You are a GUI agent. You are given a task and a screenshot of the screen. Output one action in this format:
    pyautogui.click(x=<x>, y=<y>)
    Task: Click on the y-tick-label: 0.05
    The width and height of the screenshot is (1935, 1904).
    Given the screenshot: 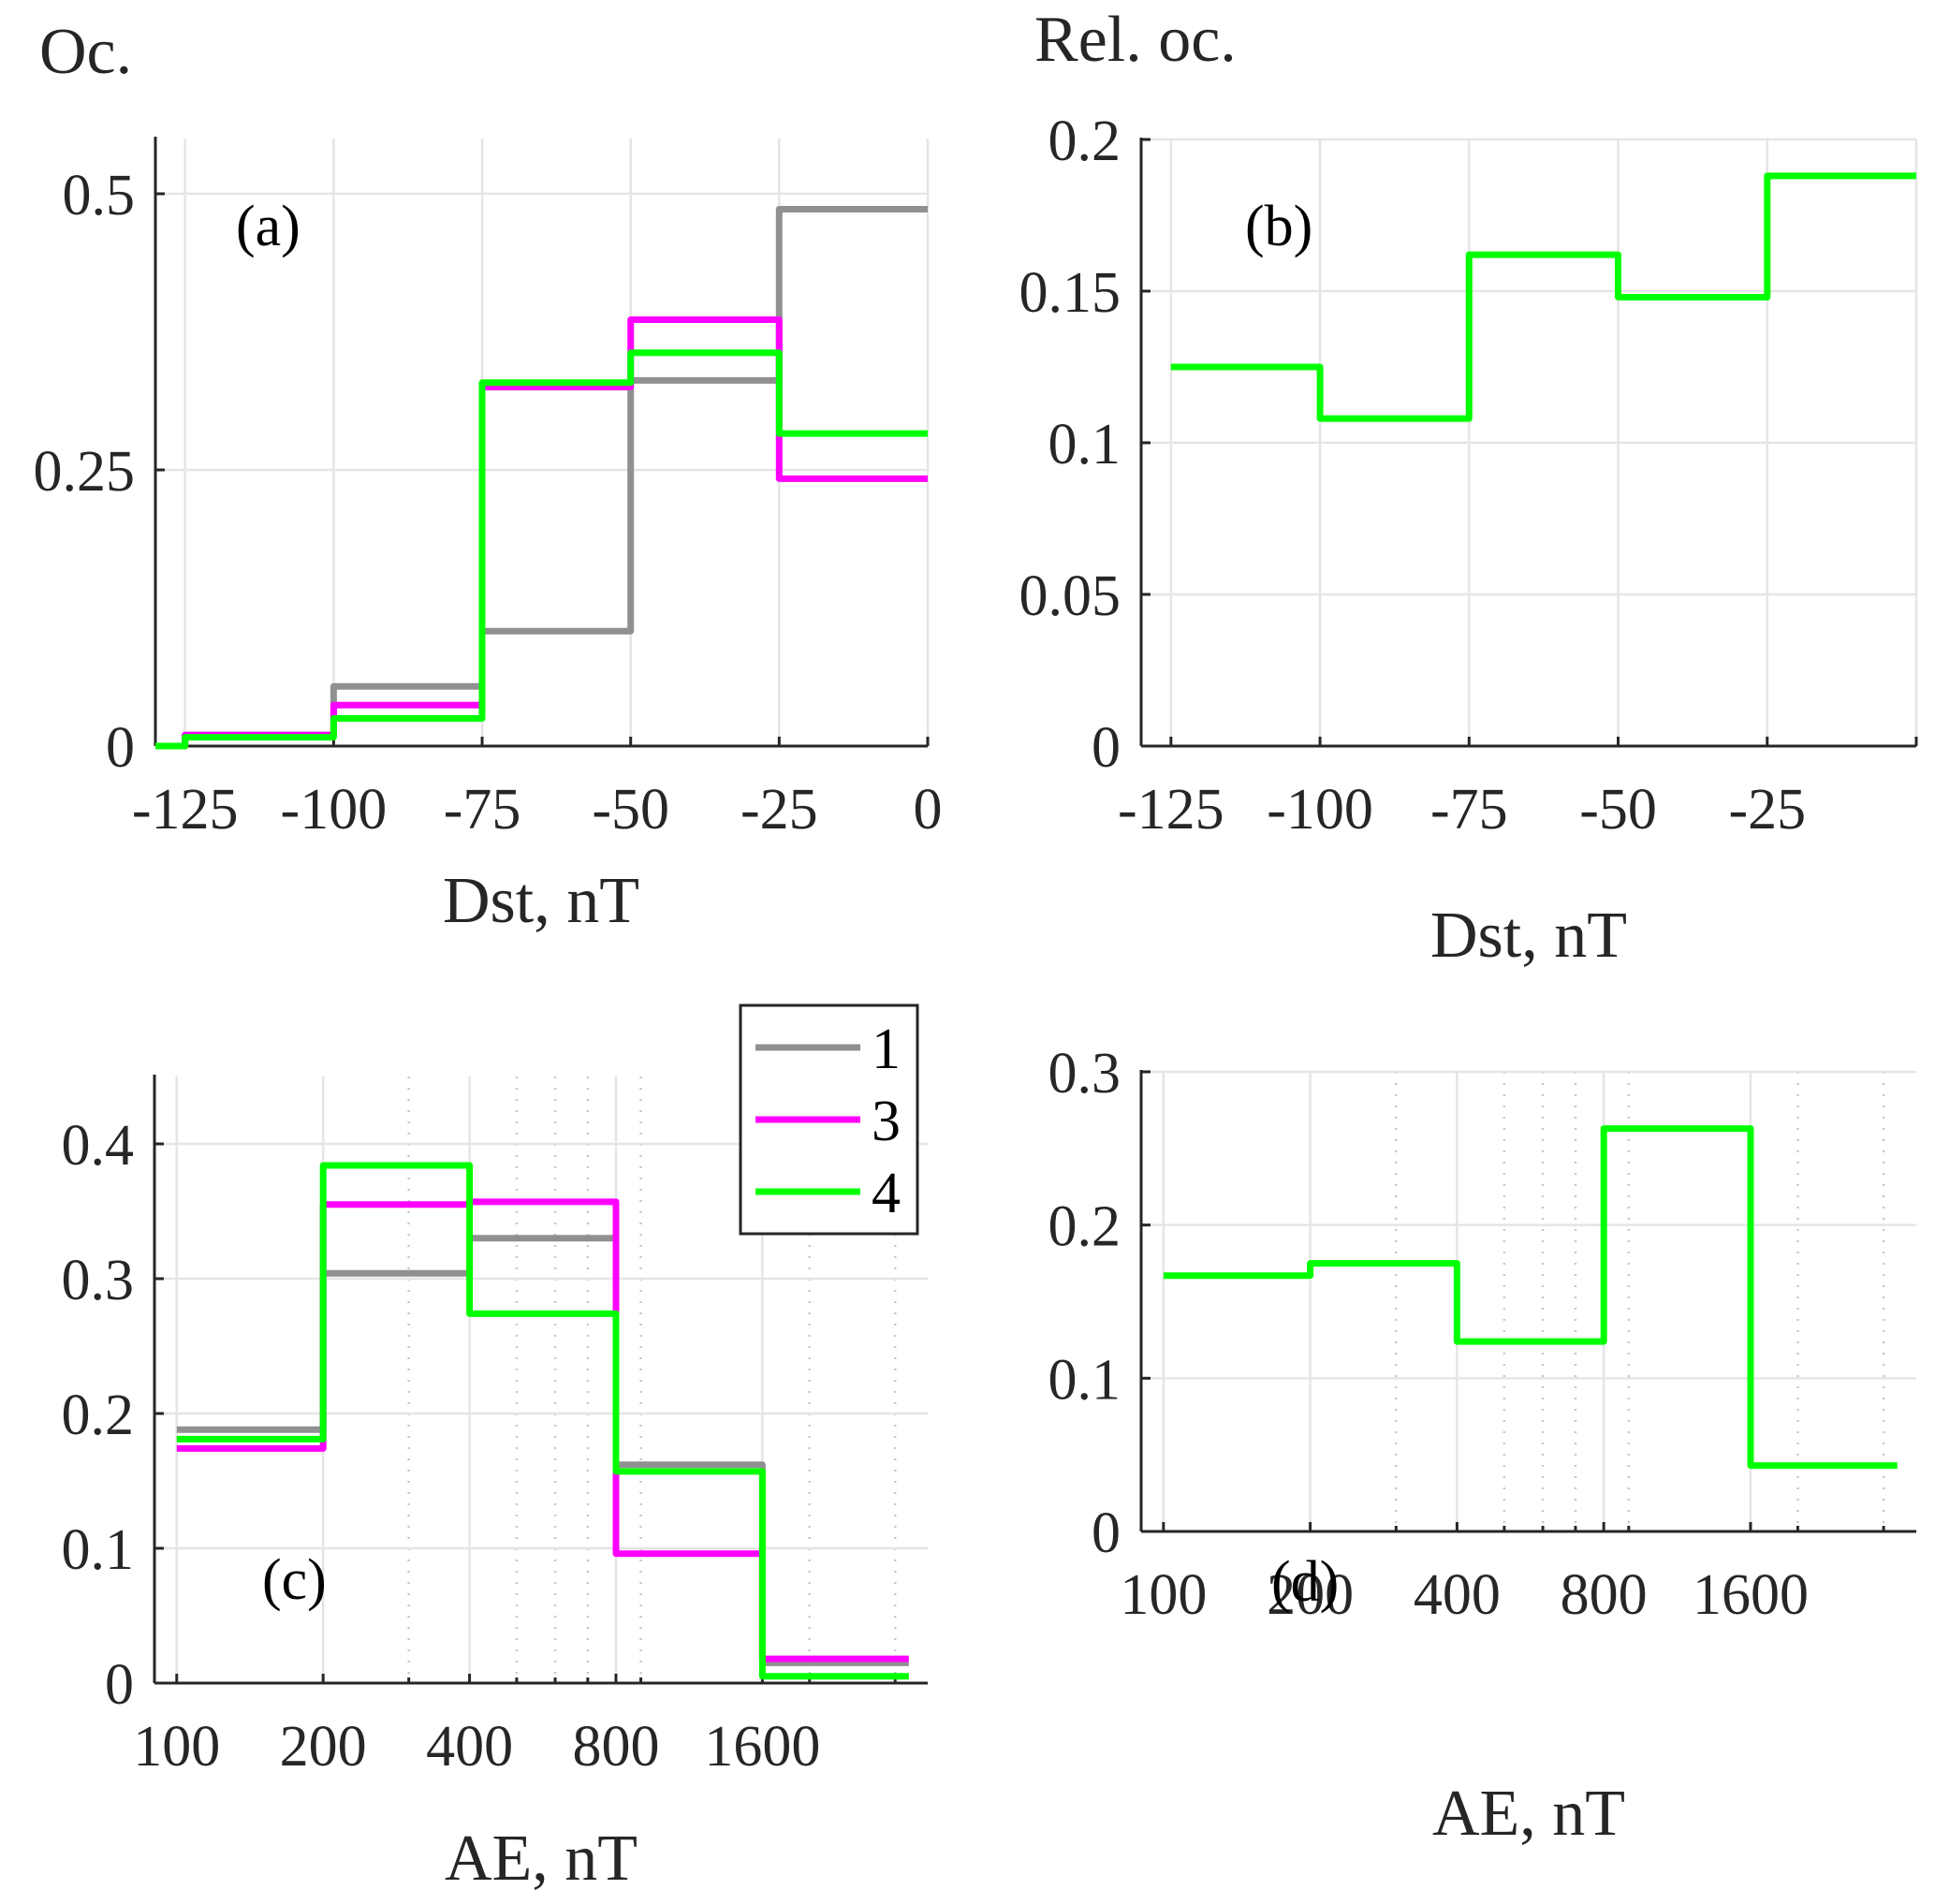 What is the action you would take?
    pyautogui.click(x=1070, y=596)
    